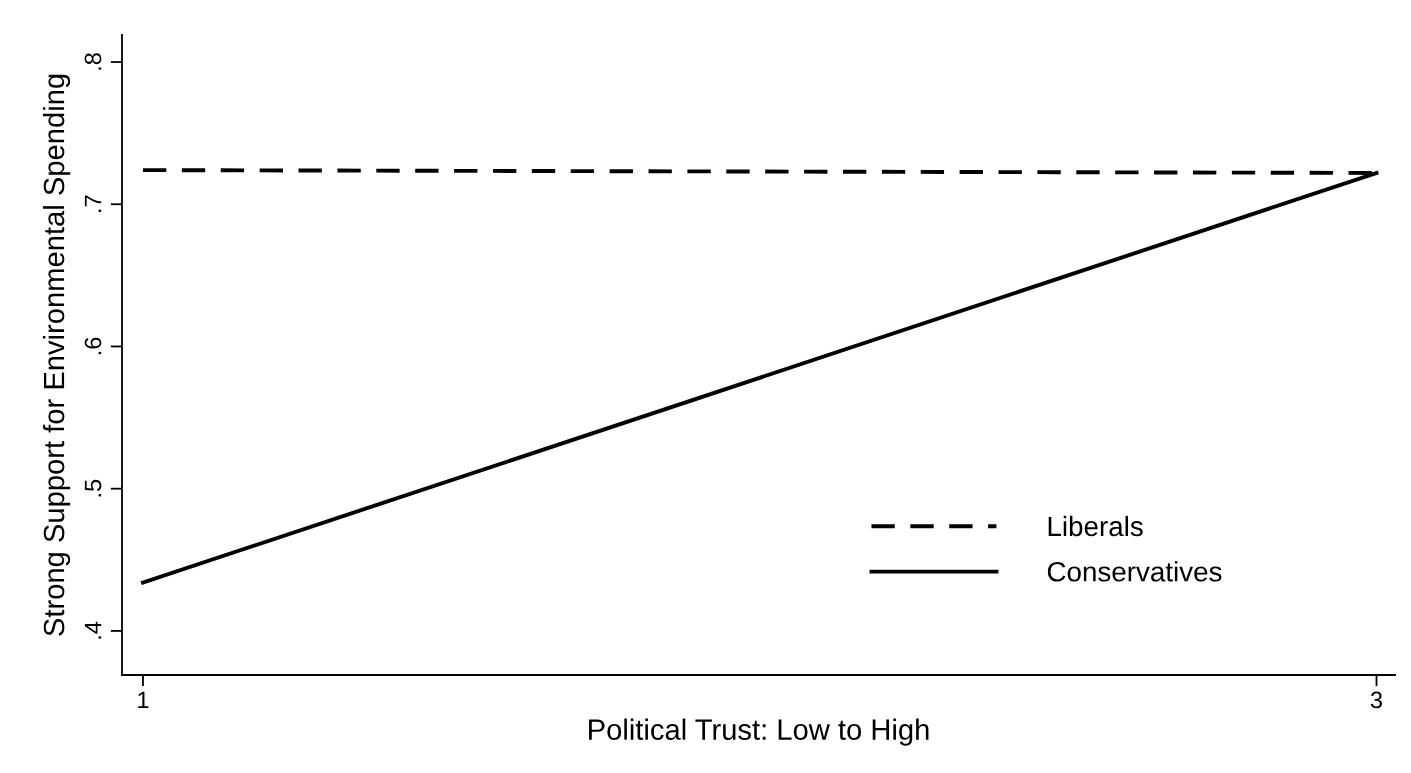  What do you see at coordinates (93, 203) in the screenshot?
I see `y-tick-label: .7` at bounding box center [93, 203].